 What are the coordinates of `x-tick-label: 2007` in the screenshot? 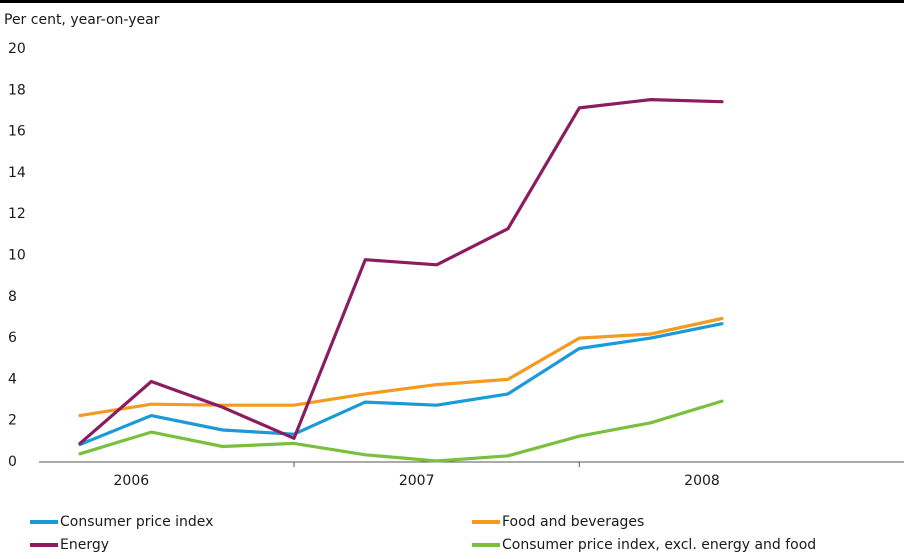 It's located at (417, 481).